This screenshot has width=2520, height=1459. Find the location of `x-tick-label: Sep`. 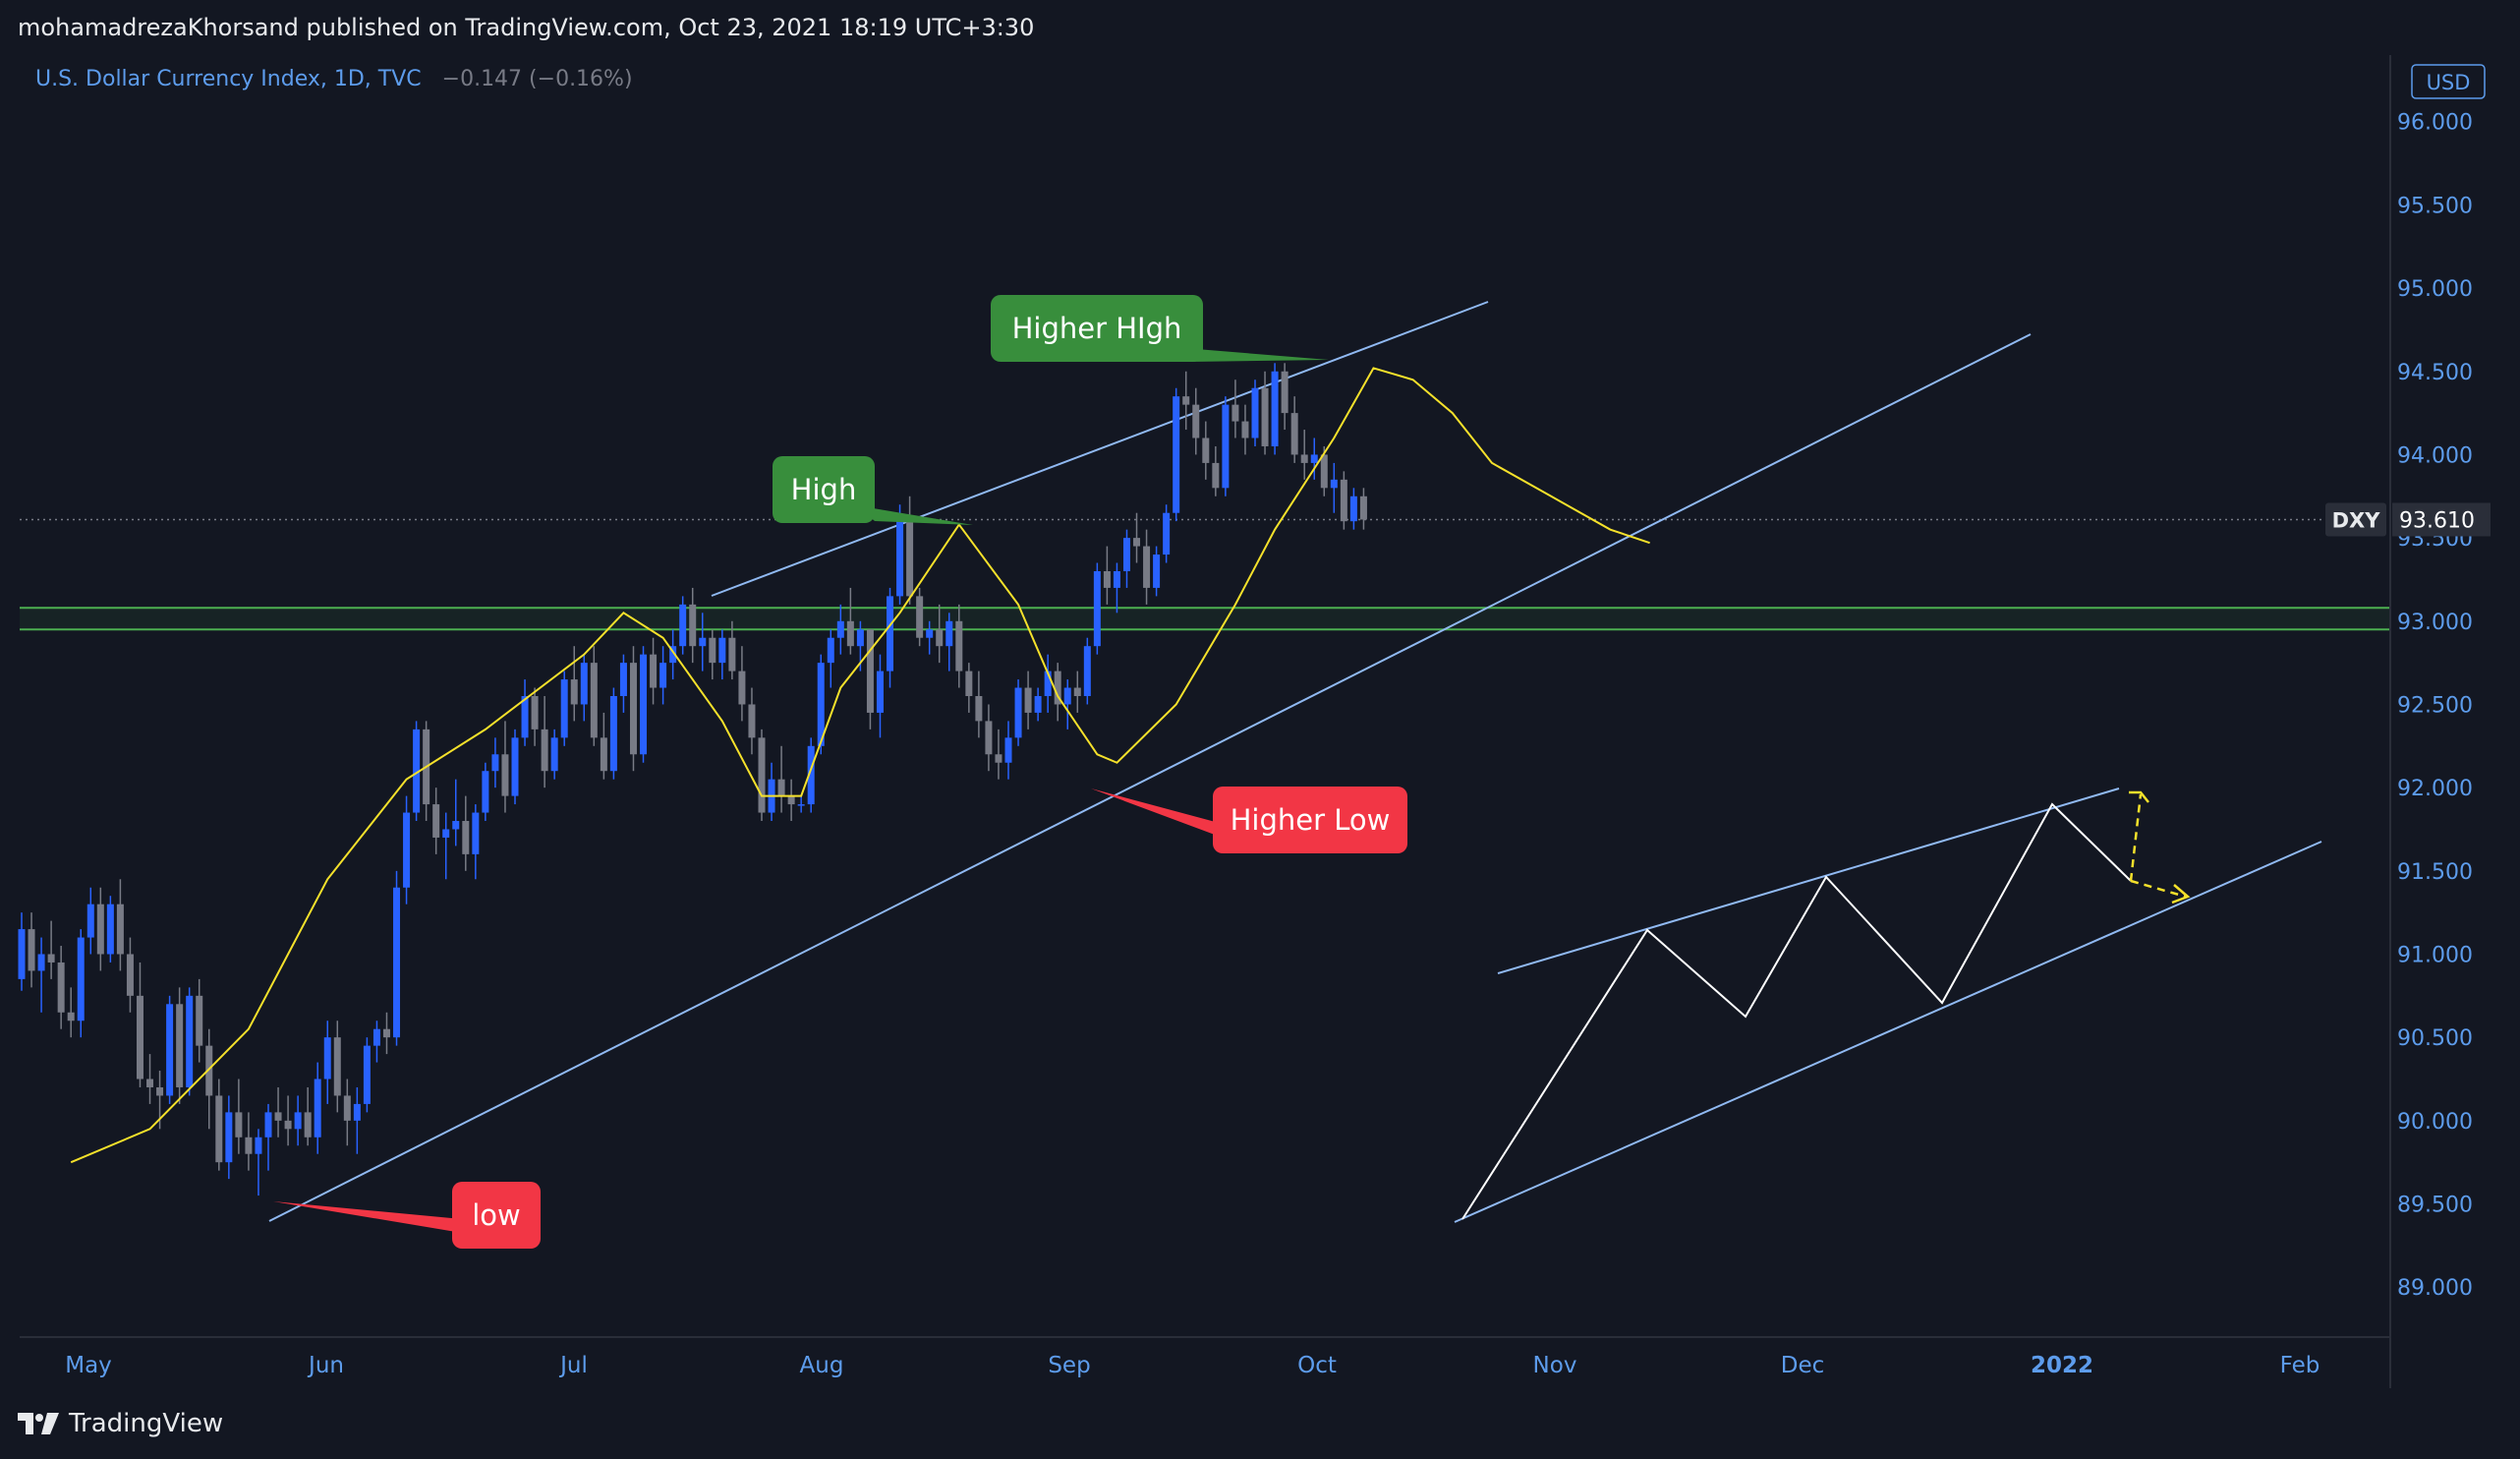

x-tick-label: Sep is located at coordinates (1069, 1365).